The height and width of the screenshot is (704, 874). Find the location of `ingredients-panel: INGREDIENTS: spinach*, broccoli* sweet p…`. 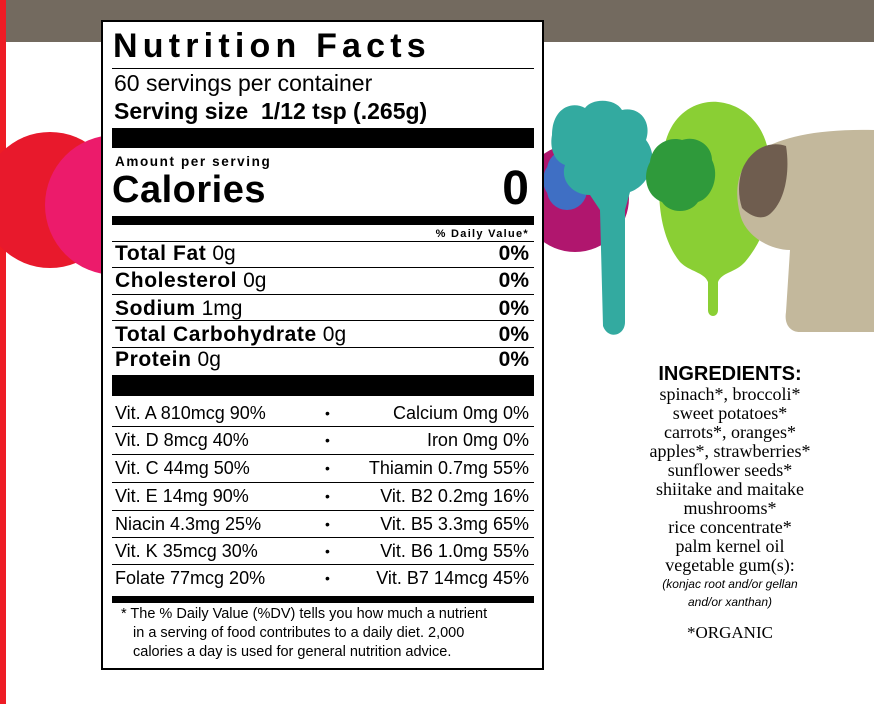

ingredients-panel: INGREDIENTS: spinach*, broccoli* sweet p… is located at coordinates (730, 503).